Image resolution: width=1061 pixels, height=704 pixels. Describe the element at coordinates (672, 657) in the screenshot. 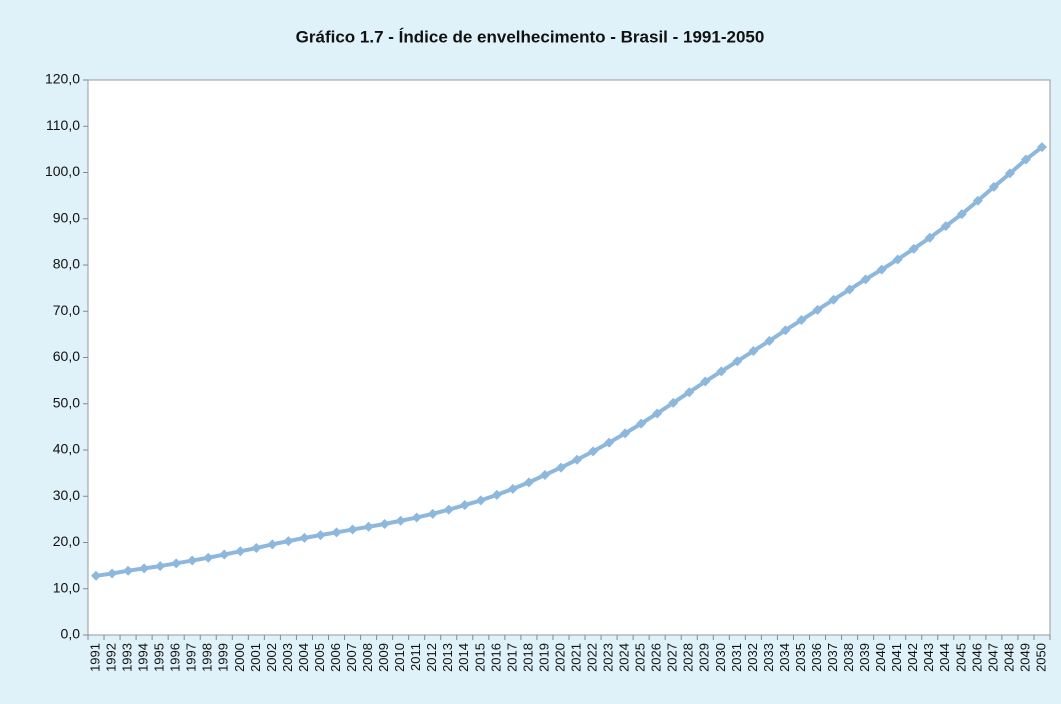

I see `x-tick-label: 2027` at that location.